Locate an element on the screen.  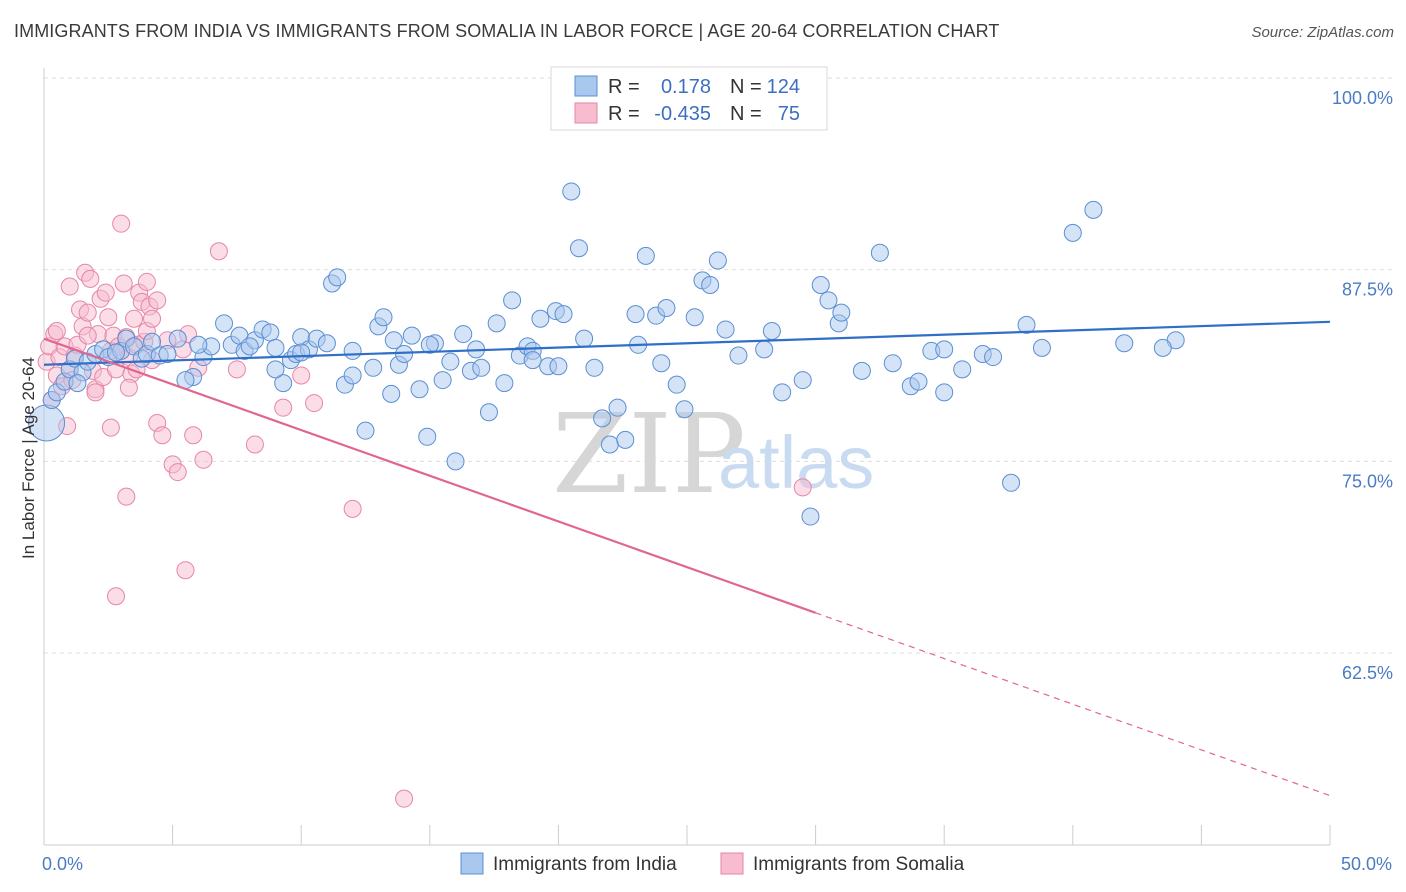
correlation-legend: R = 0.178 N = 124 R = -0.435 N = 75 is located at coordinates (689, 98).